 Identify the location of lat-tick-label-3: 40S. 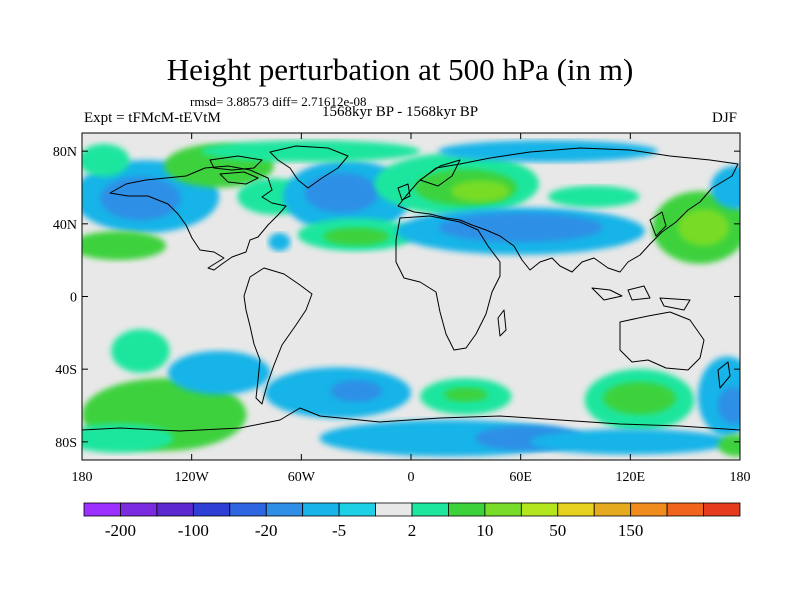
(66, 370).